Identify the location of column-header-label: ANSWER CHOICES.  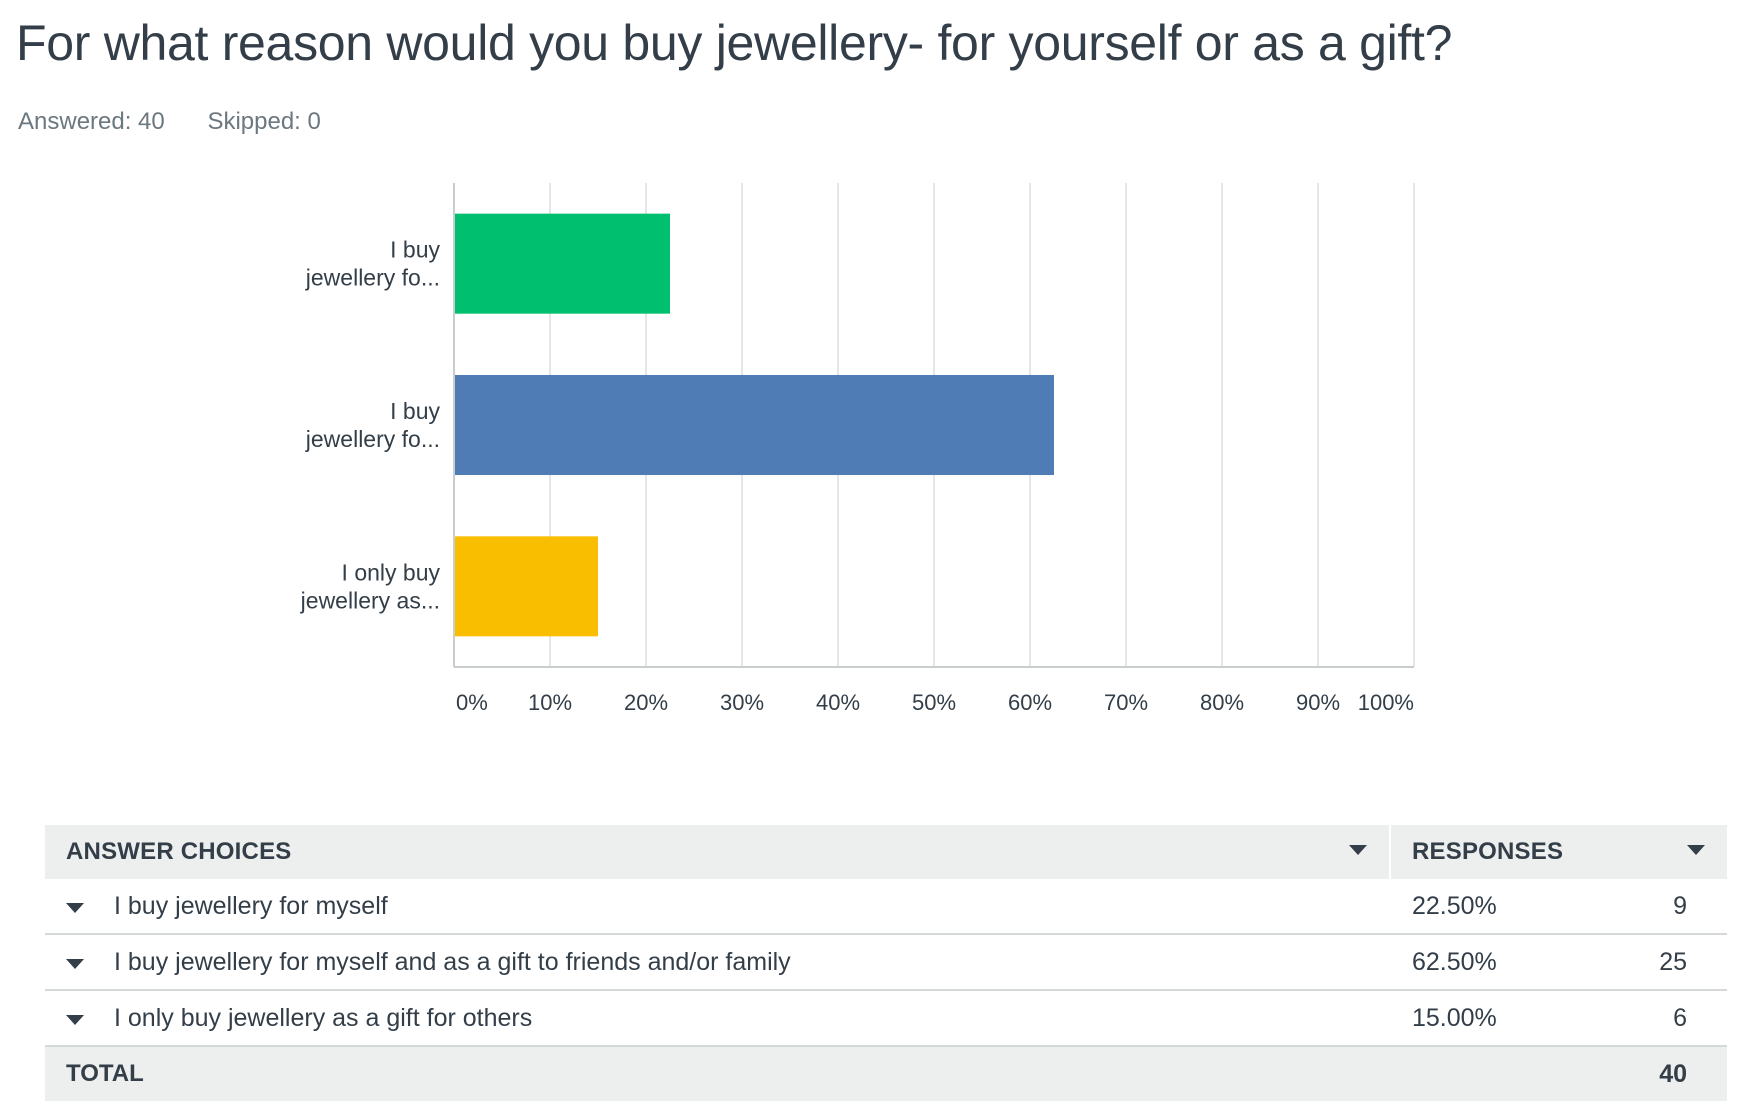
(179, 851).